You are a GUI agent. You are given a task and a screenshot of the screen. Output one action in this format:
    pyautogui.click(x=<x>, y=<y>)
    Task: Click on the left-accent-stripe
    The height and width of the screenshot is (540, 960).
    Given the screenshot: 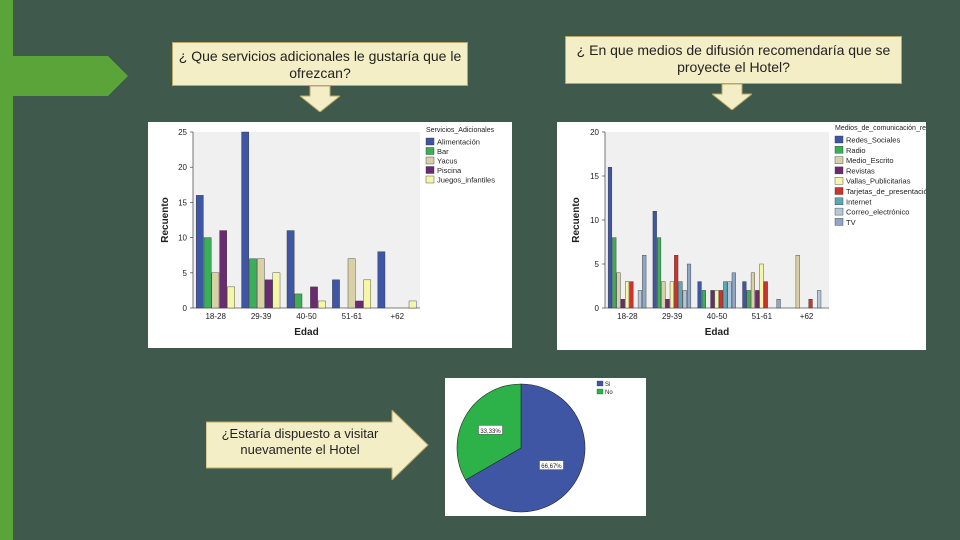 What is the action you would take?
    pyautogui.click(x=6, y=270)
    